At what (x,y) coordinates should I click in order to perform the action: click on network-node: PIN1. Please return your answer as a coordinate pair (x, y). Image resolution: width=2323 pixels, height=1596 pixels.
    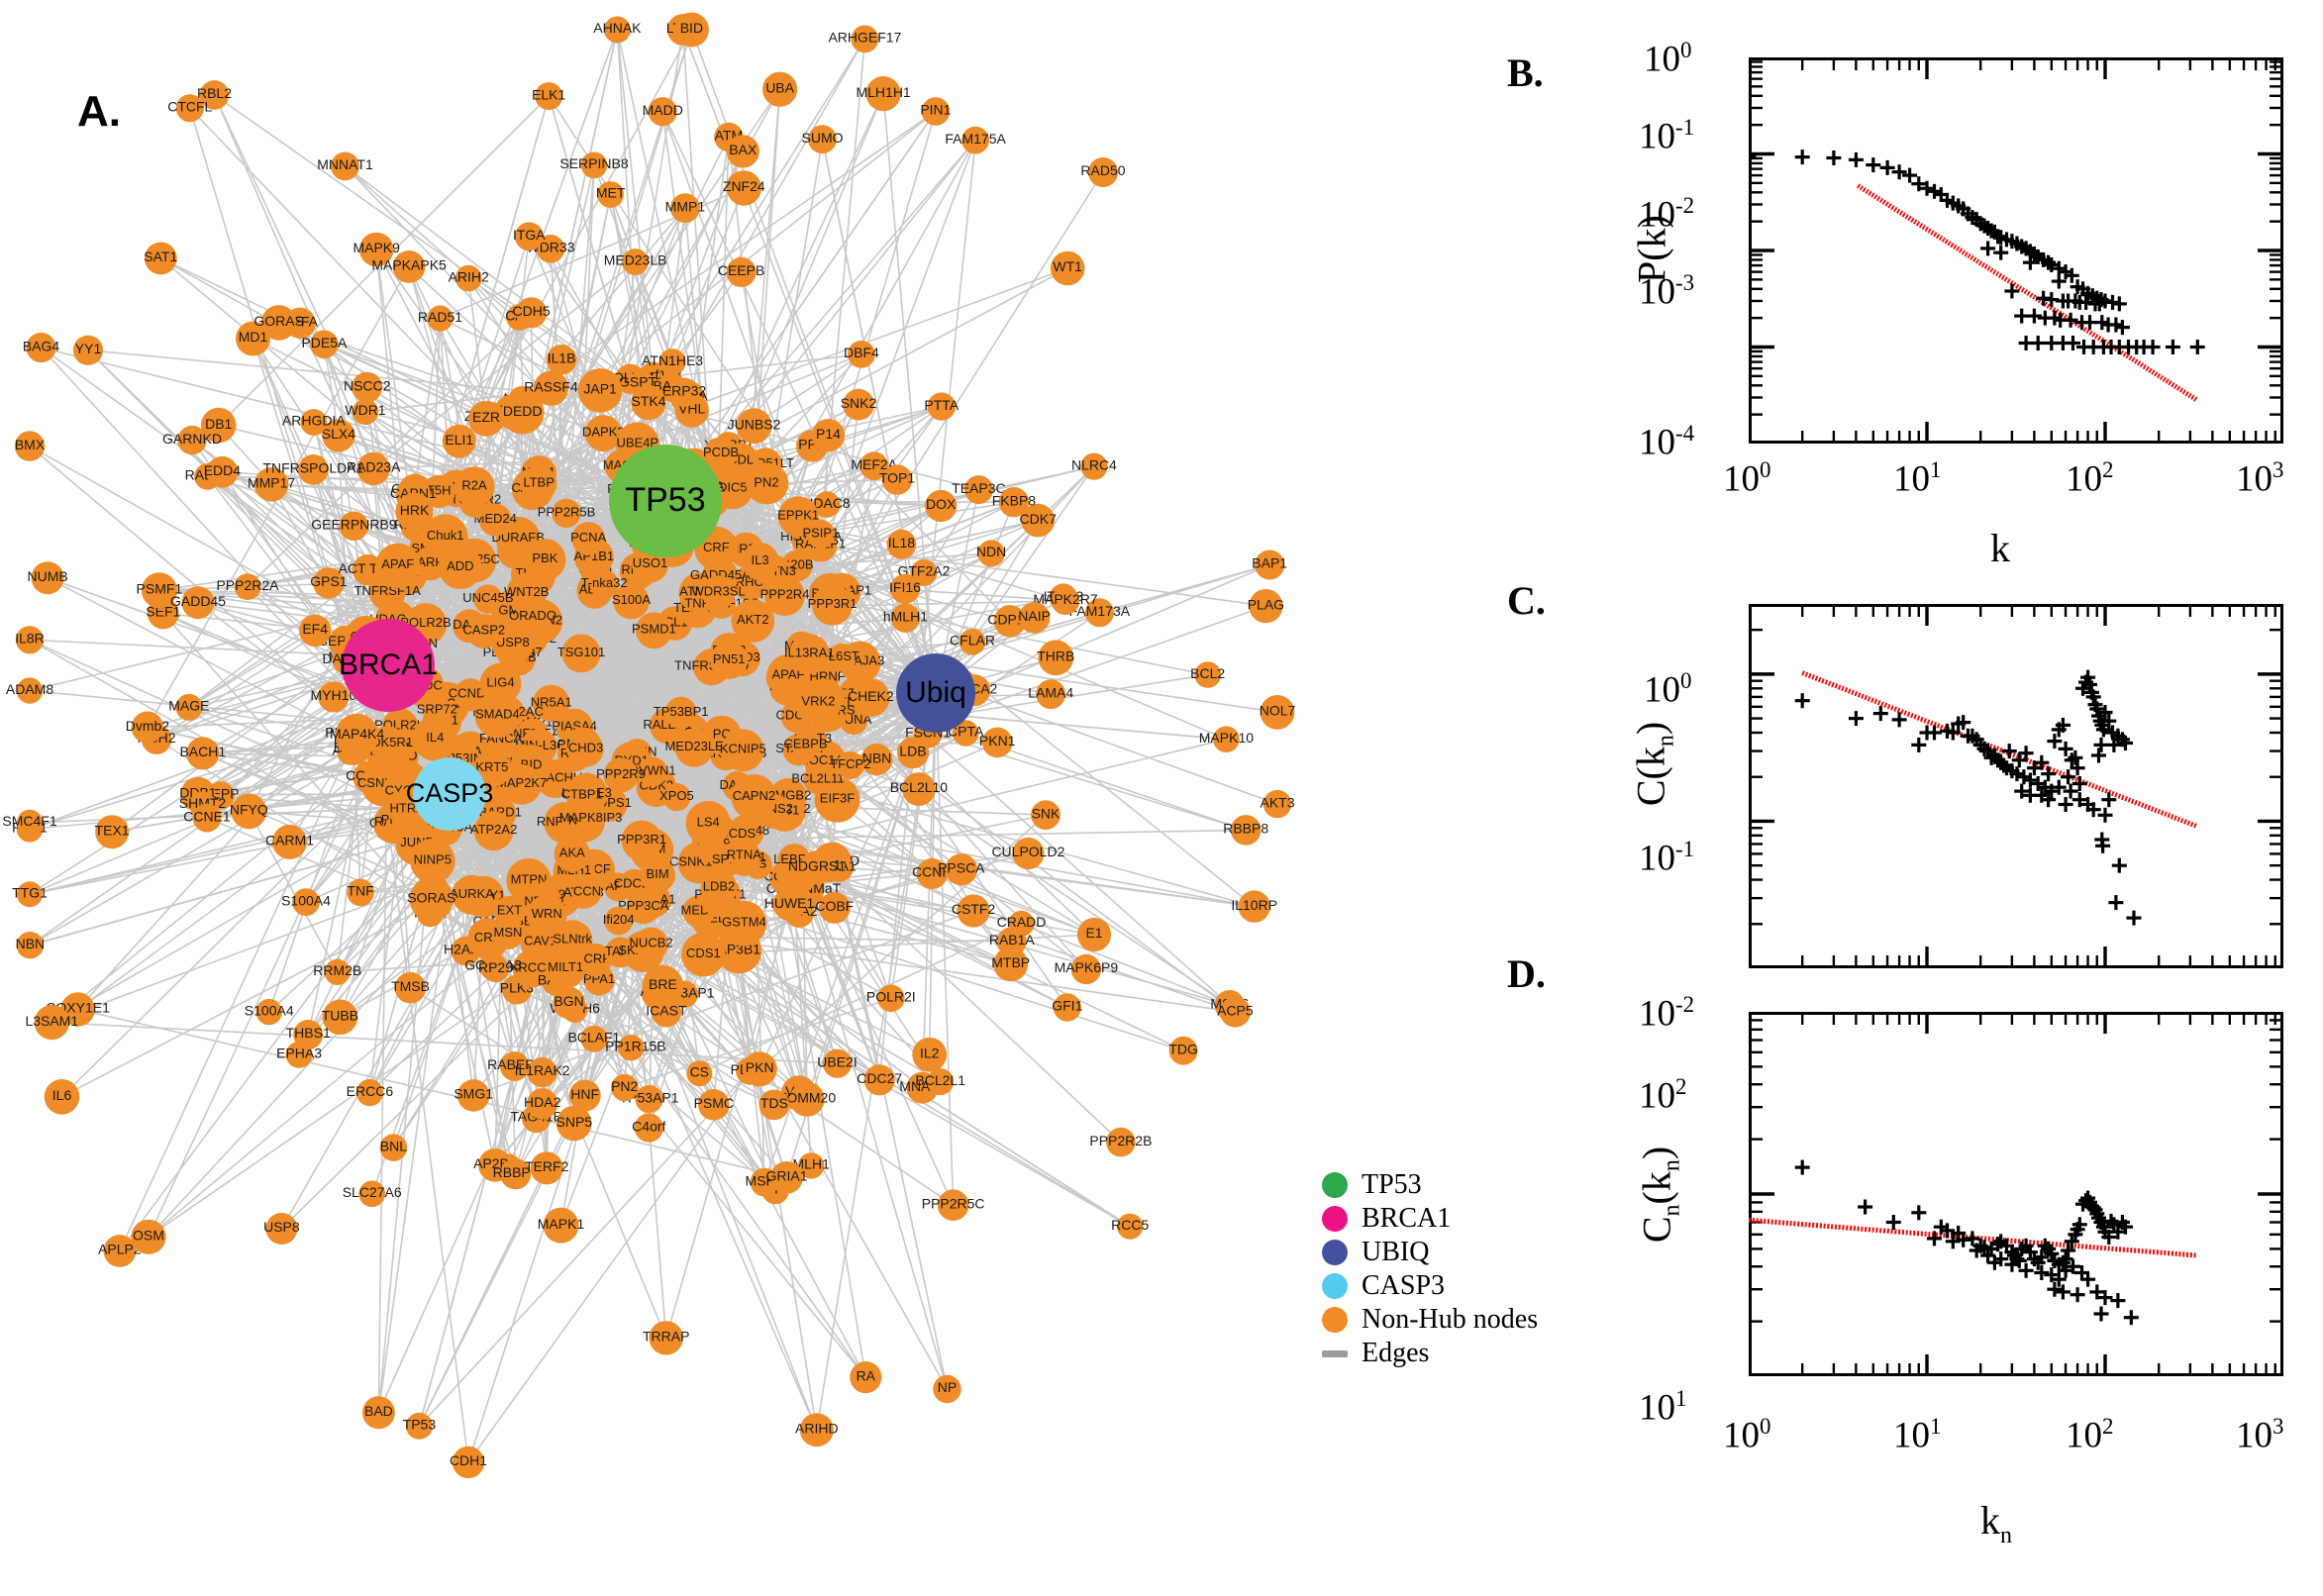
    Looking at the image, I should click on (936, 112).